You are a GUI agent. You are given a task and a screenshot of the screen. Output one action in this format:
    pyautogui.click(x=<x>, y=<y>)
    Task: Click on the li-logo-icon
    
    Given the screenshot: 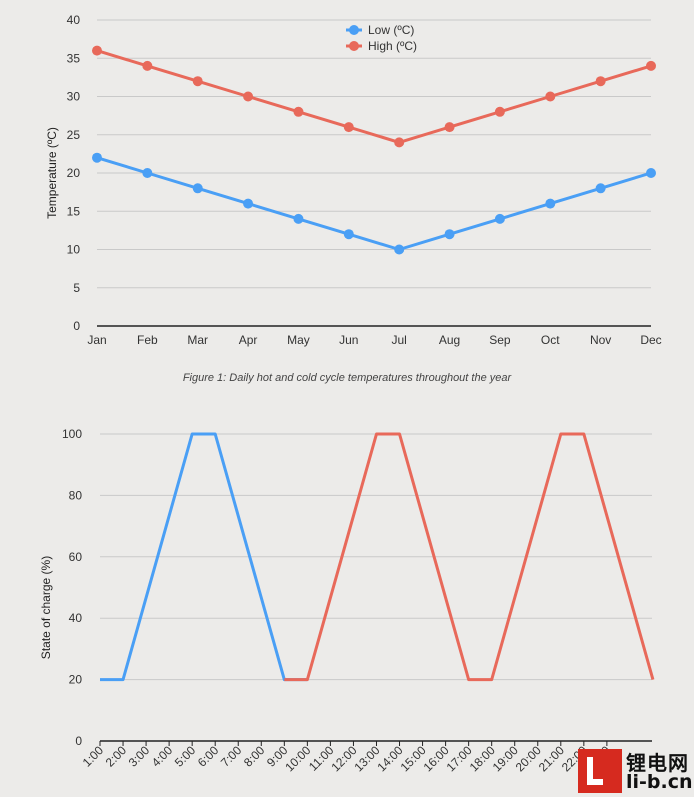 What is the action you would take?
    pyautogui.click(x=600, y=771)
    